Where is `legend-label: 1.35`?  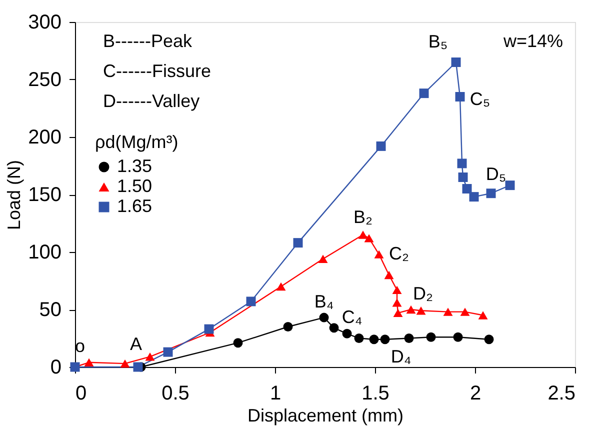 legend-label: 1.35 is located at coordinates (134, 166).